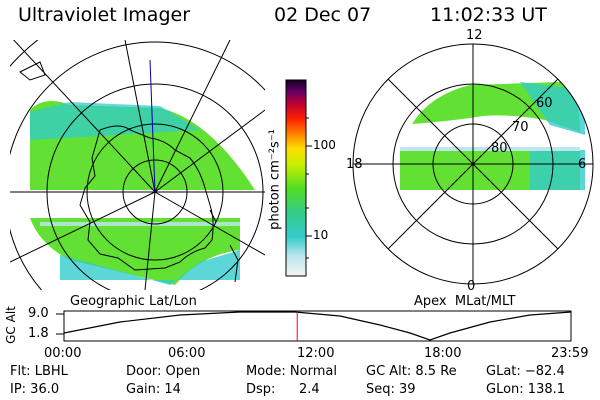 This screenshot has width=600, height=400. Describe the element at coordinates (104, 15) in the screenshot. I see `instrument-title: Ultraviolet Imager` at that location.